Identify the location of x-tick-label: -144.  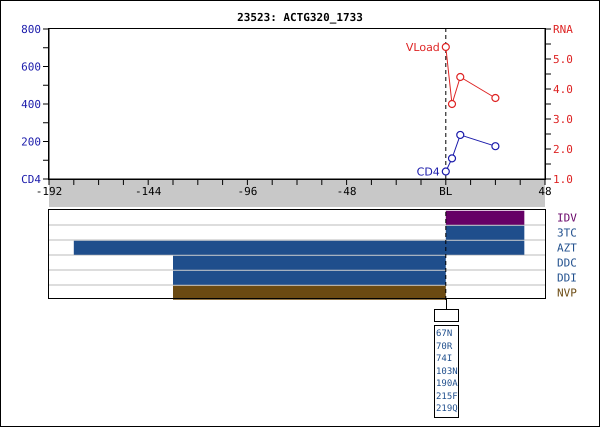
(148, 191).